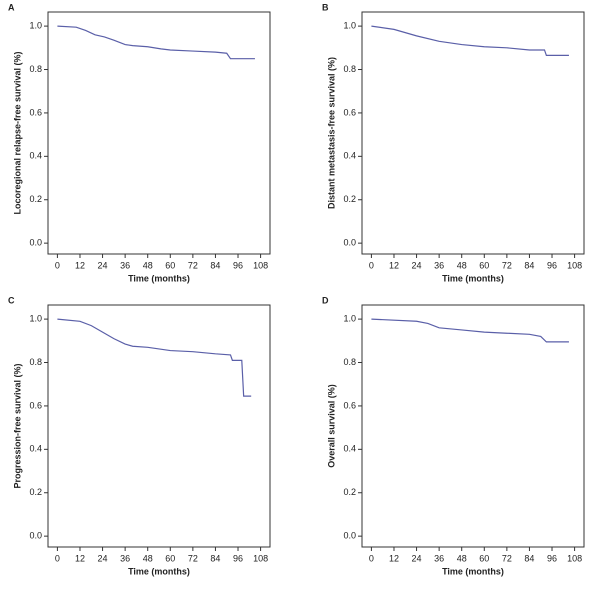 This screenshot has height=592, width=600. What do you see at coordinates (331, 426) in the screenshot?
I see `y-axis-title: Overall survival (%)` at bounding box center [331, 426].